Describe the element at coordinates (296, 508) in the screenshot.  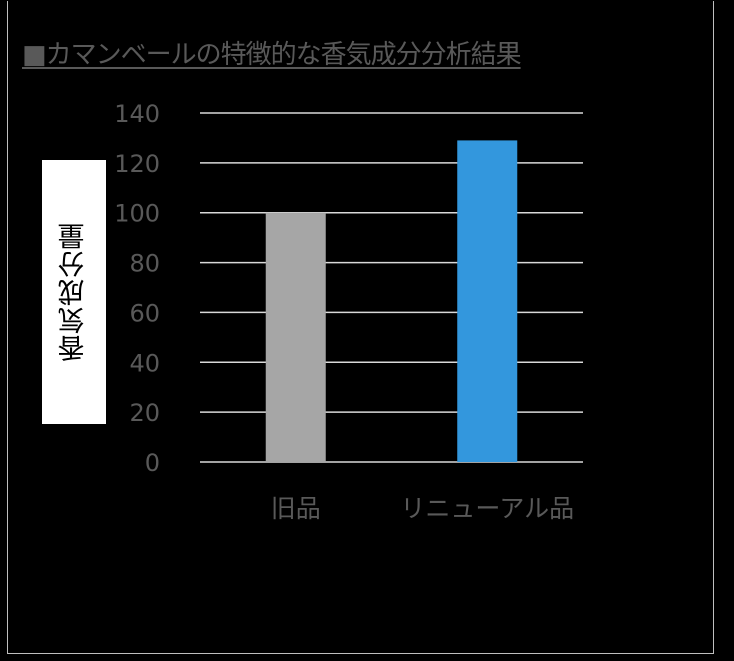
I see `x-category-label: 旧品` at that location.